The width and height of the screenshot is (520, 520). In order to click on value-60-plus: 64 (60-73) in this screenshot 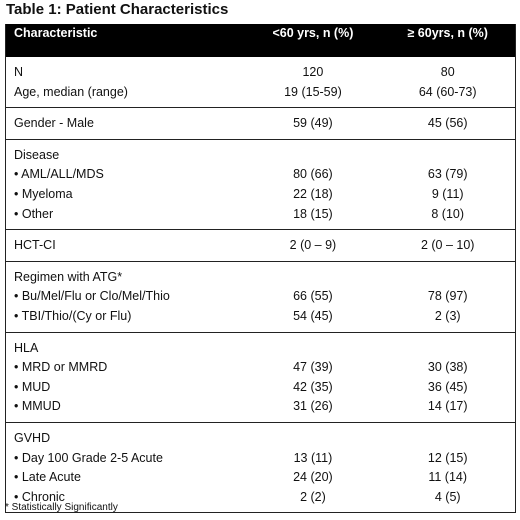, I will do `click(448, 95)`.